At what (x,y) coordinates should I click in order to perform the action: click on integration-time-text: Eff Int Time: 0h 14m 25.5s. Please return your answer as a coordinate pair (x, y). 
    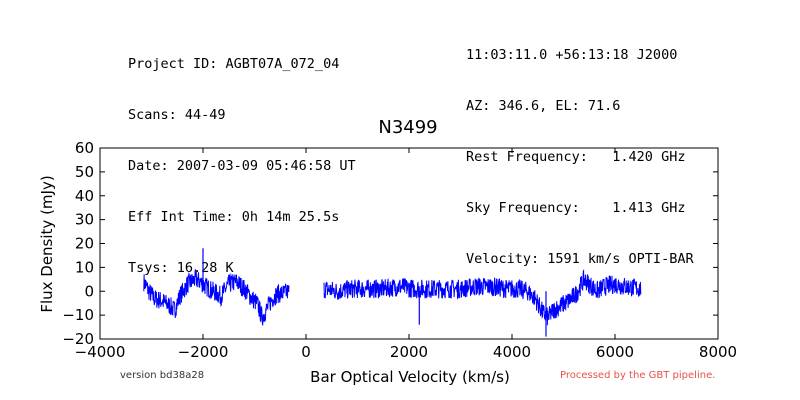
    Looking at the image, I should click on (234, 217).